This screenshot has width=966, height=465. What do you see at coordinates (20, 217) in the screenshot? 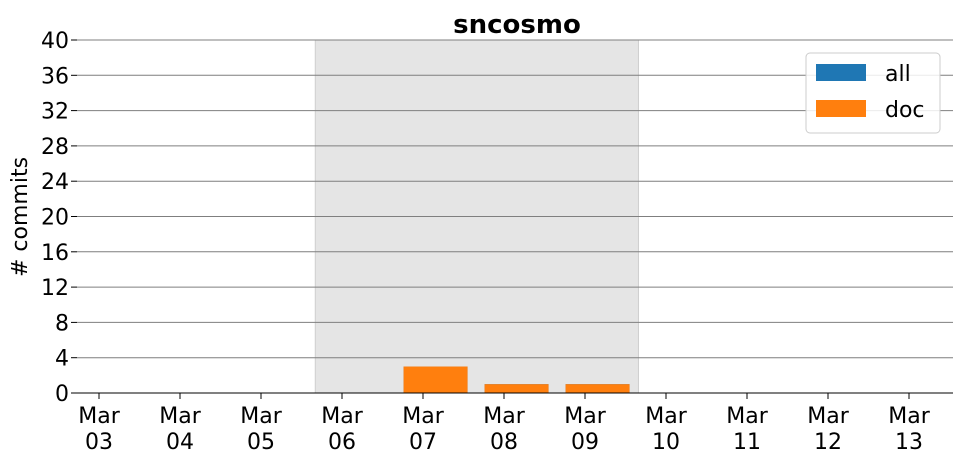
I see `y-axis-label: # commits` at bounding box center [20, 217].